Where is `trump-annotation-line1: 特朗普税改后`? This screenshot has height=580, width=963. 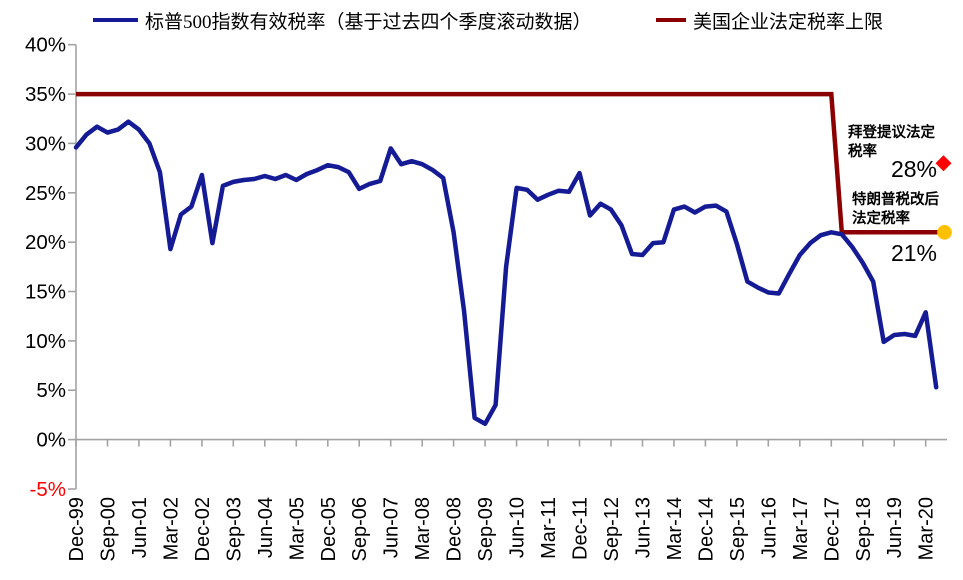
trump-annotation-line1: 特朗普税改后 is located at coordinates (895, 200).